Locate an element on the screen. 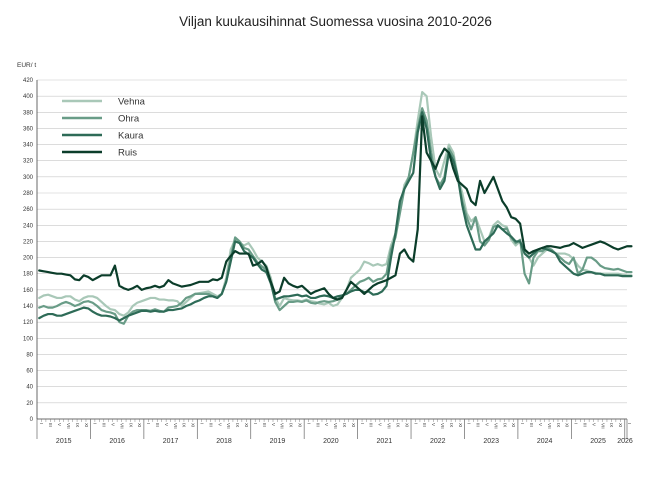 The width and height of the screenshot is (671, 484). y-tick-label: 380 is located at coordinates (28, 113).